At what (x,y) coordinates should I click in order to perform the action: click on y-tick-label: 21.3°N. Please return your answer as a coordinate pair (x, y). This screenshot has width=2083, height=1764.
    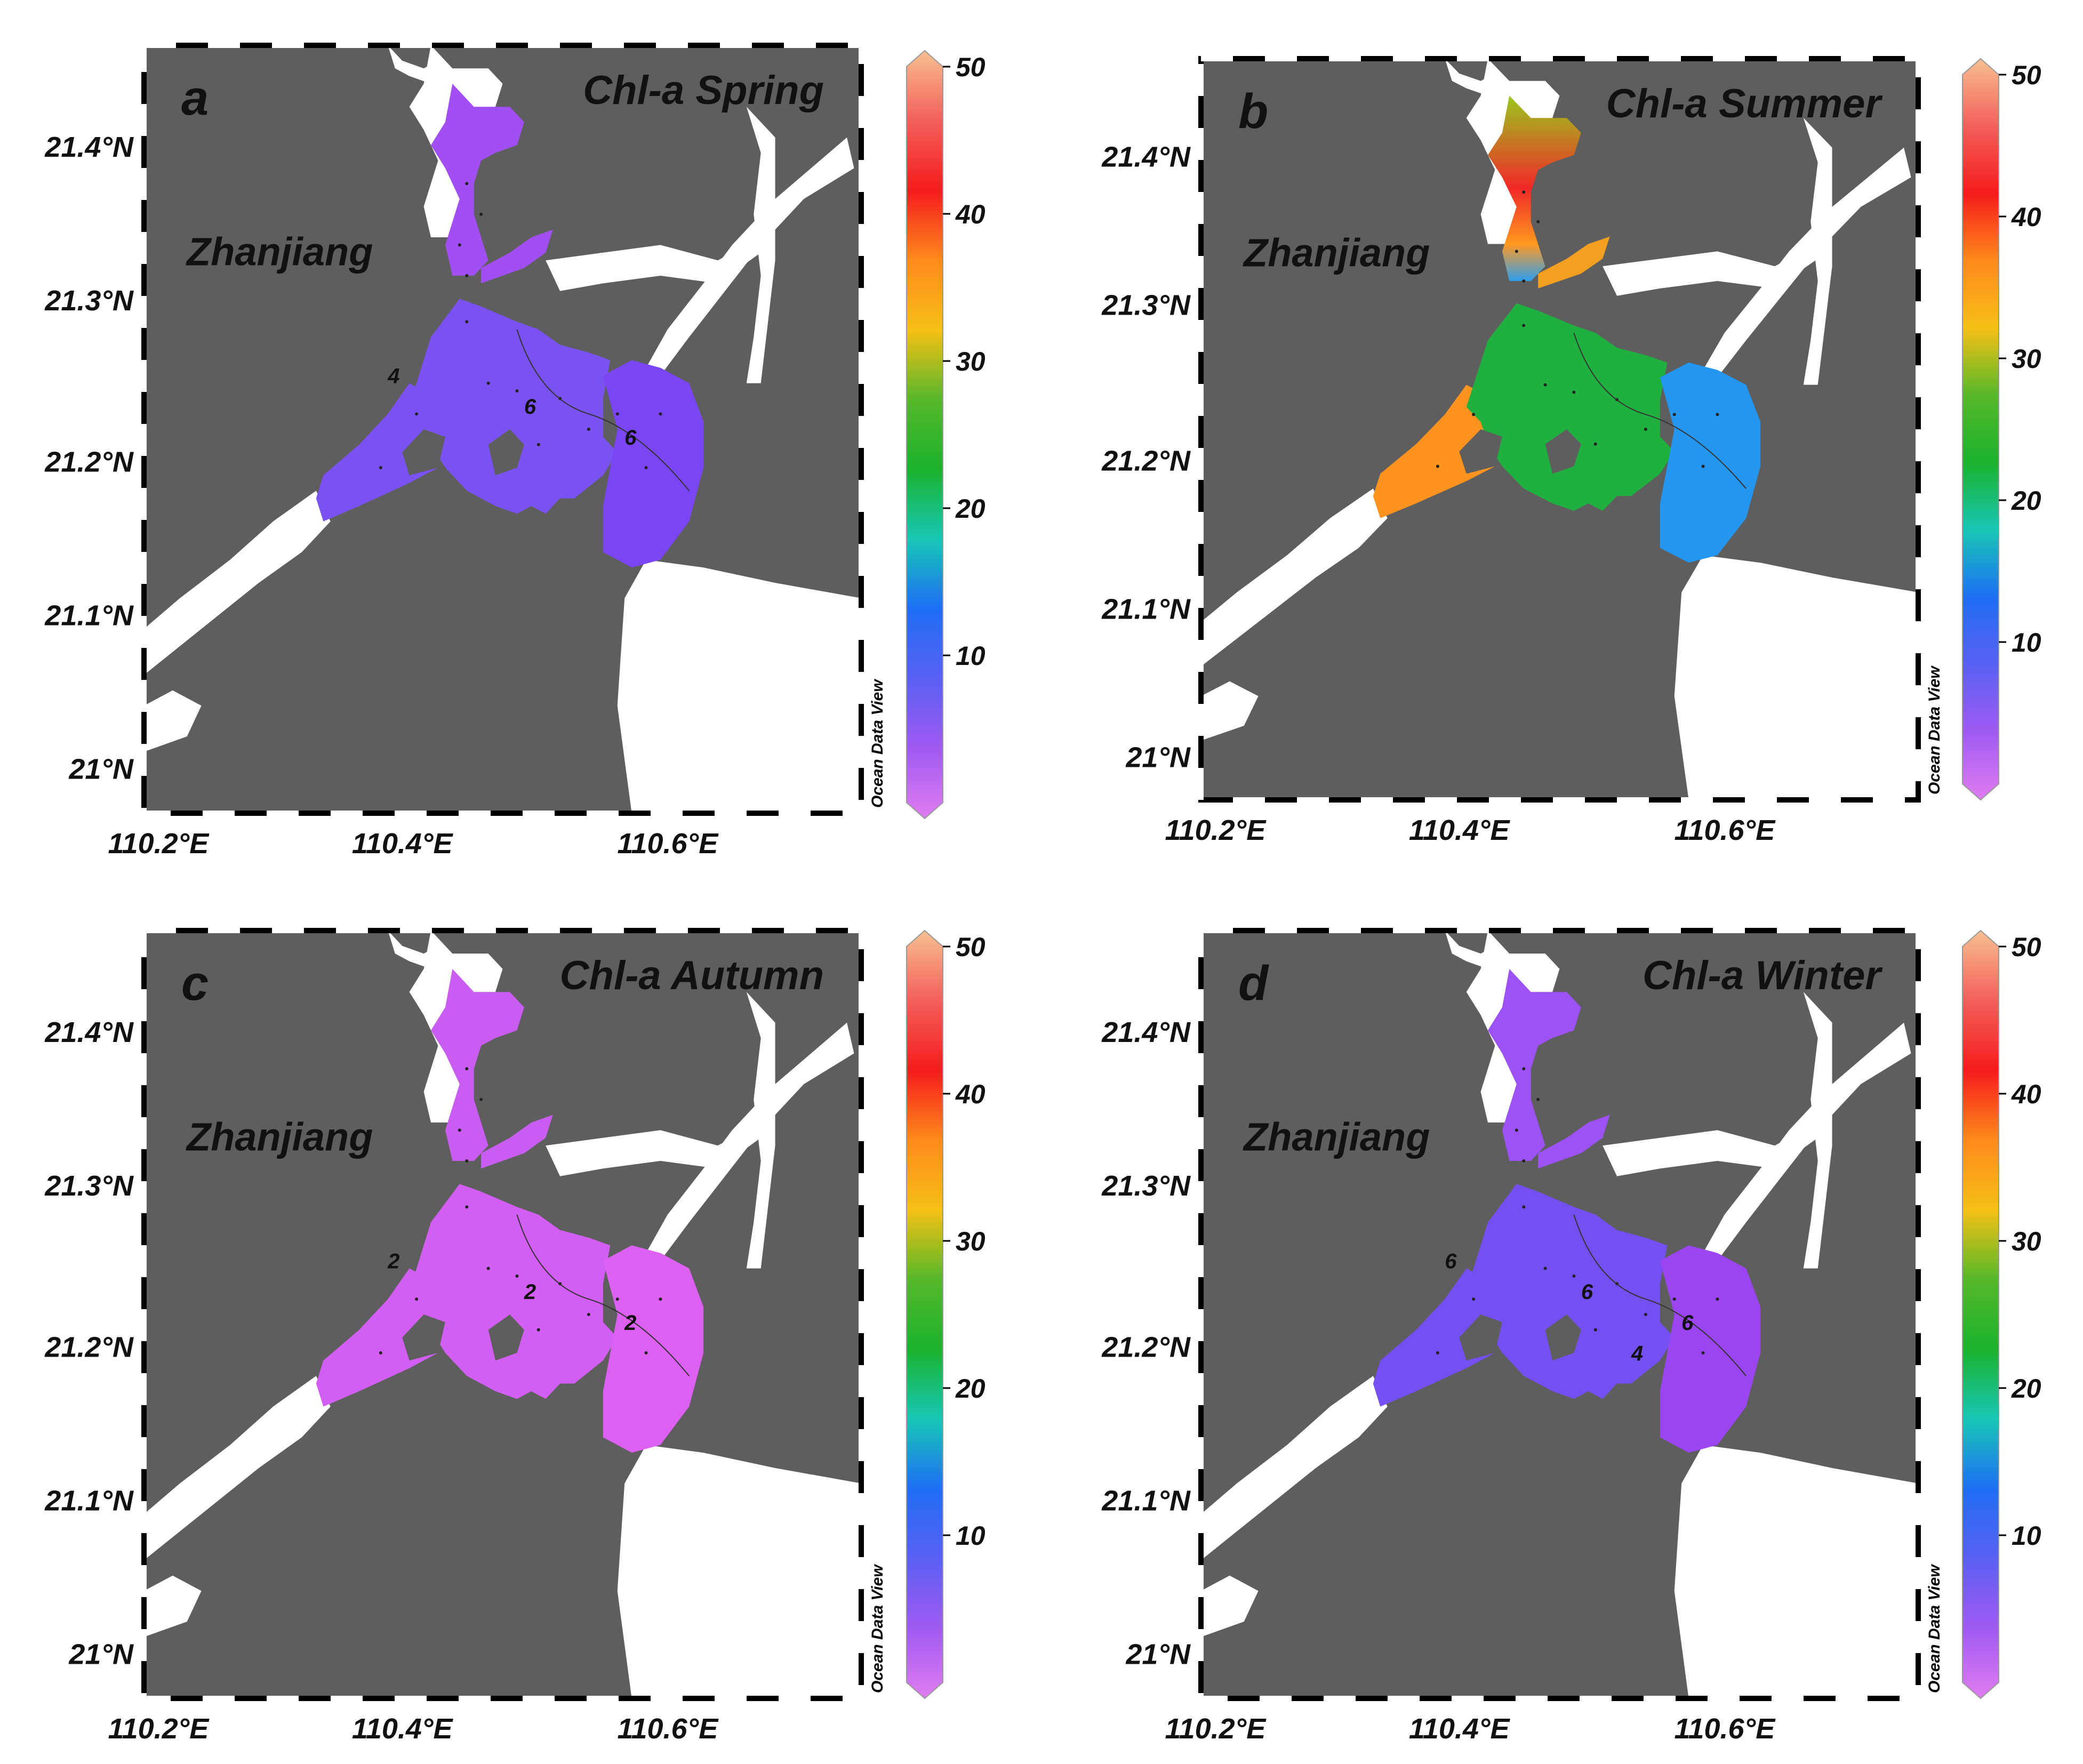
    Looking at the image, I should click on (1146, 1186).